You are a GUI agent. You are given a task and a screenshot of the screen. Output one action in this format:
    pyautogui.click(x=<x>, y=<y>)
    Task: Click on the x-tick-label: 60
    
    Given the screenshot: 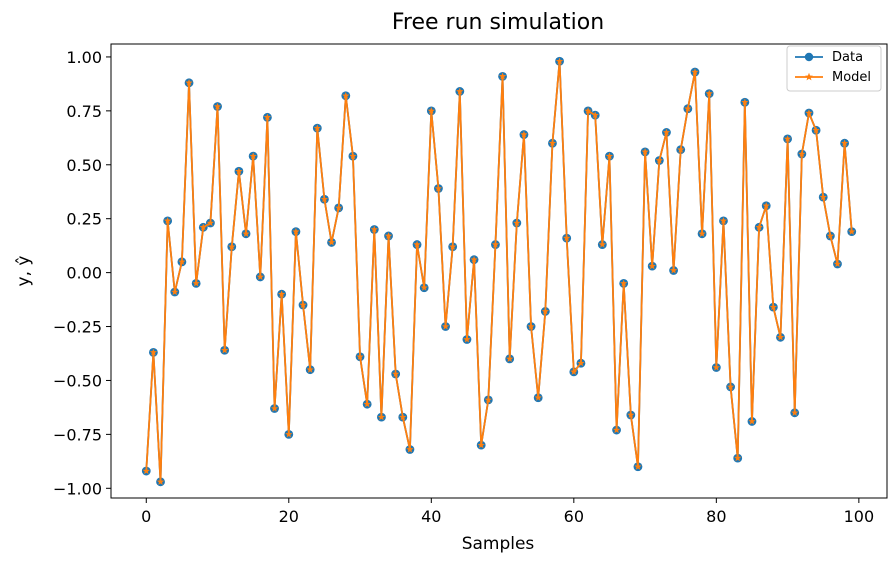 What is the action you would take?
    pyautogui.click(x=574, y=516)
    